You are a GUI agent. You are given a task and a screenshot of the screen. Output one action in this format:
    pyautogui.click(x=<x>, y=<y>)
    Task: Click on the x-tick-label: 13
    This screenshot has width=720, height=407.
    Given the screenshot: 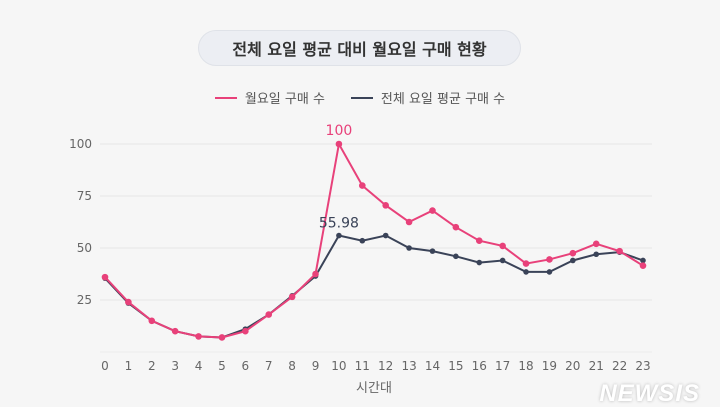 What is the action you would take?
    pyautogui.click(x=408, y=366)
    